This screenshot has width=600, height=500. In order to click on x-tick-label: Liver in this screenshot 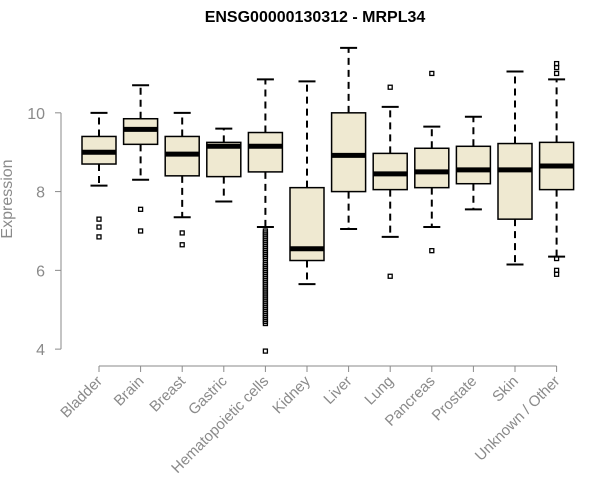, I will do `click(337, 390)`.